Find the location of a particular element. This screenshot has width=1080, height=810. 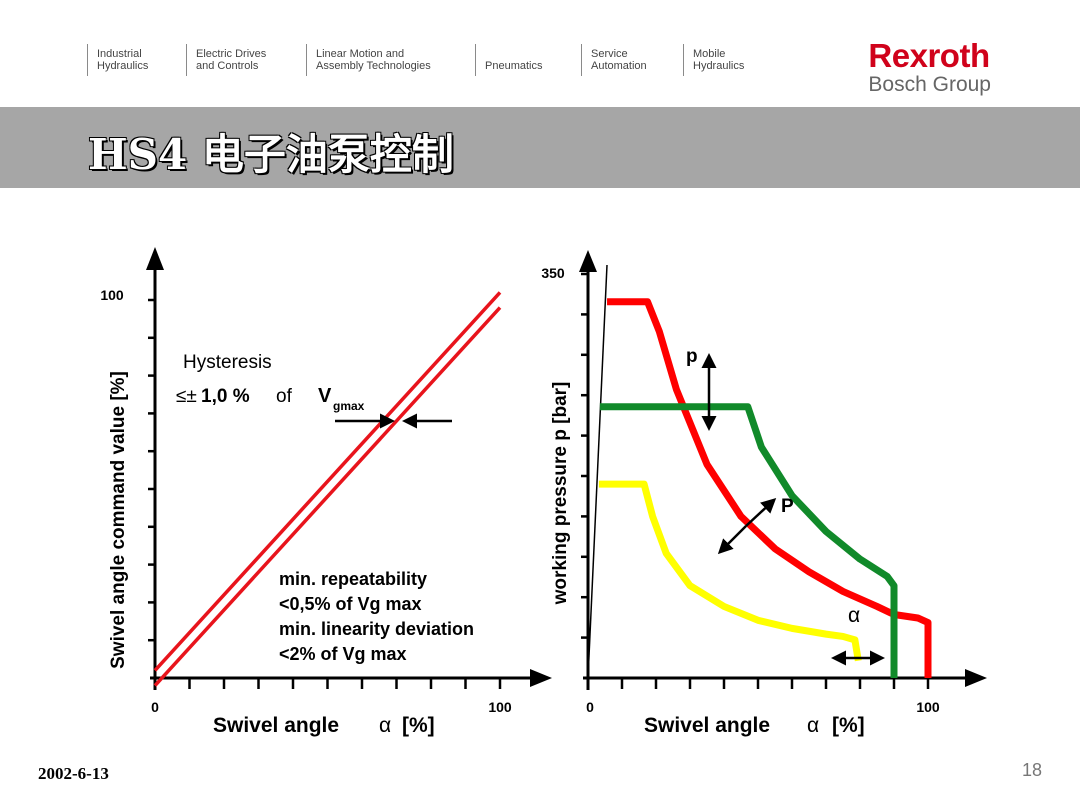

brand-logo: Rexroth Bosch Group is located at coordinates (929, 67).